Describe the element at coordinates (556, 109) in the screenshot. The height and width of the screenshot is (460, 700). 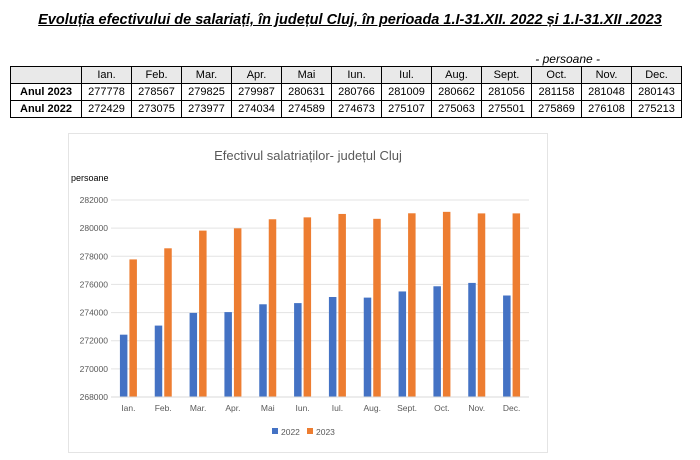
I see `table-cell: 275869` at that location.